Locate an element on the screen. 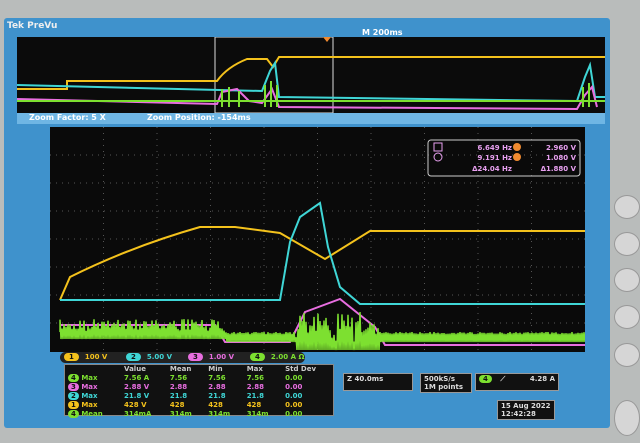 The height and width of the screenshot is (443, 640). cell-value: 2.88 V is located at coordinates (144, 387).